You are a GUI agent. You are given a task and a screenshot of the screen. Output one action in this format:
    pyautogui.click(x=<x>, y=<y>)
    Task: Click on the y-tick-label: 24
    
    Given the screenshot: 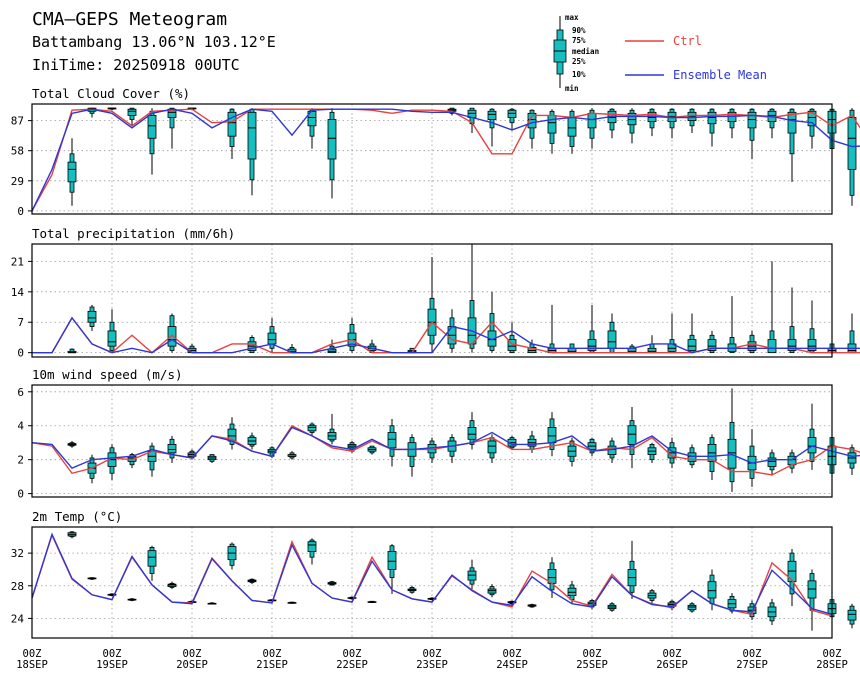 What is the action you would take?
    pyautogui.click(x=18, y=618)
    